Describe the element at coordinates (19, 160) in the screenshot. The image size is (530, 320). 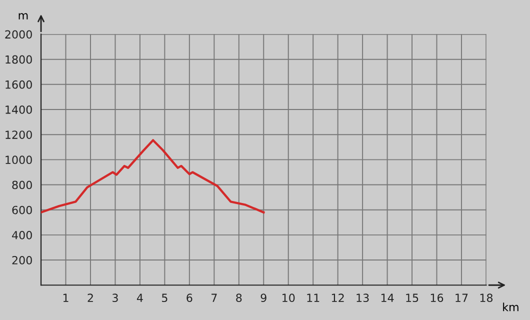
I see `y-tick-label: 1000` at that location.